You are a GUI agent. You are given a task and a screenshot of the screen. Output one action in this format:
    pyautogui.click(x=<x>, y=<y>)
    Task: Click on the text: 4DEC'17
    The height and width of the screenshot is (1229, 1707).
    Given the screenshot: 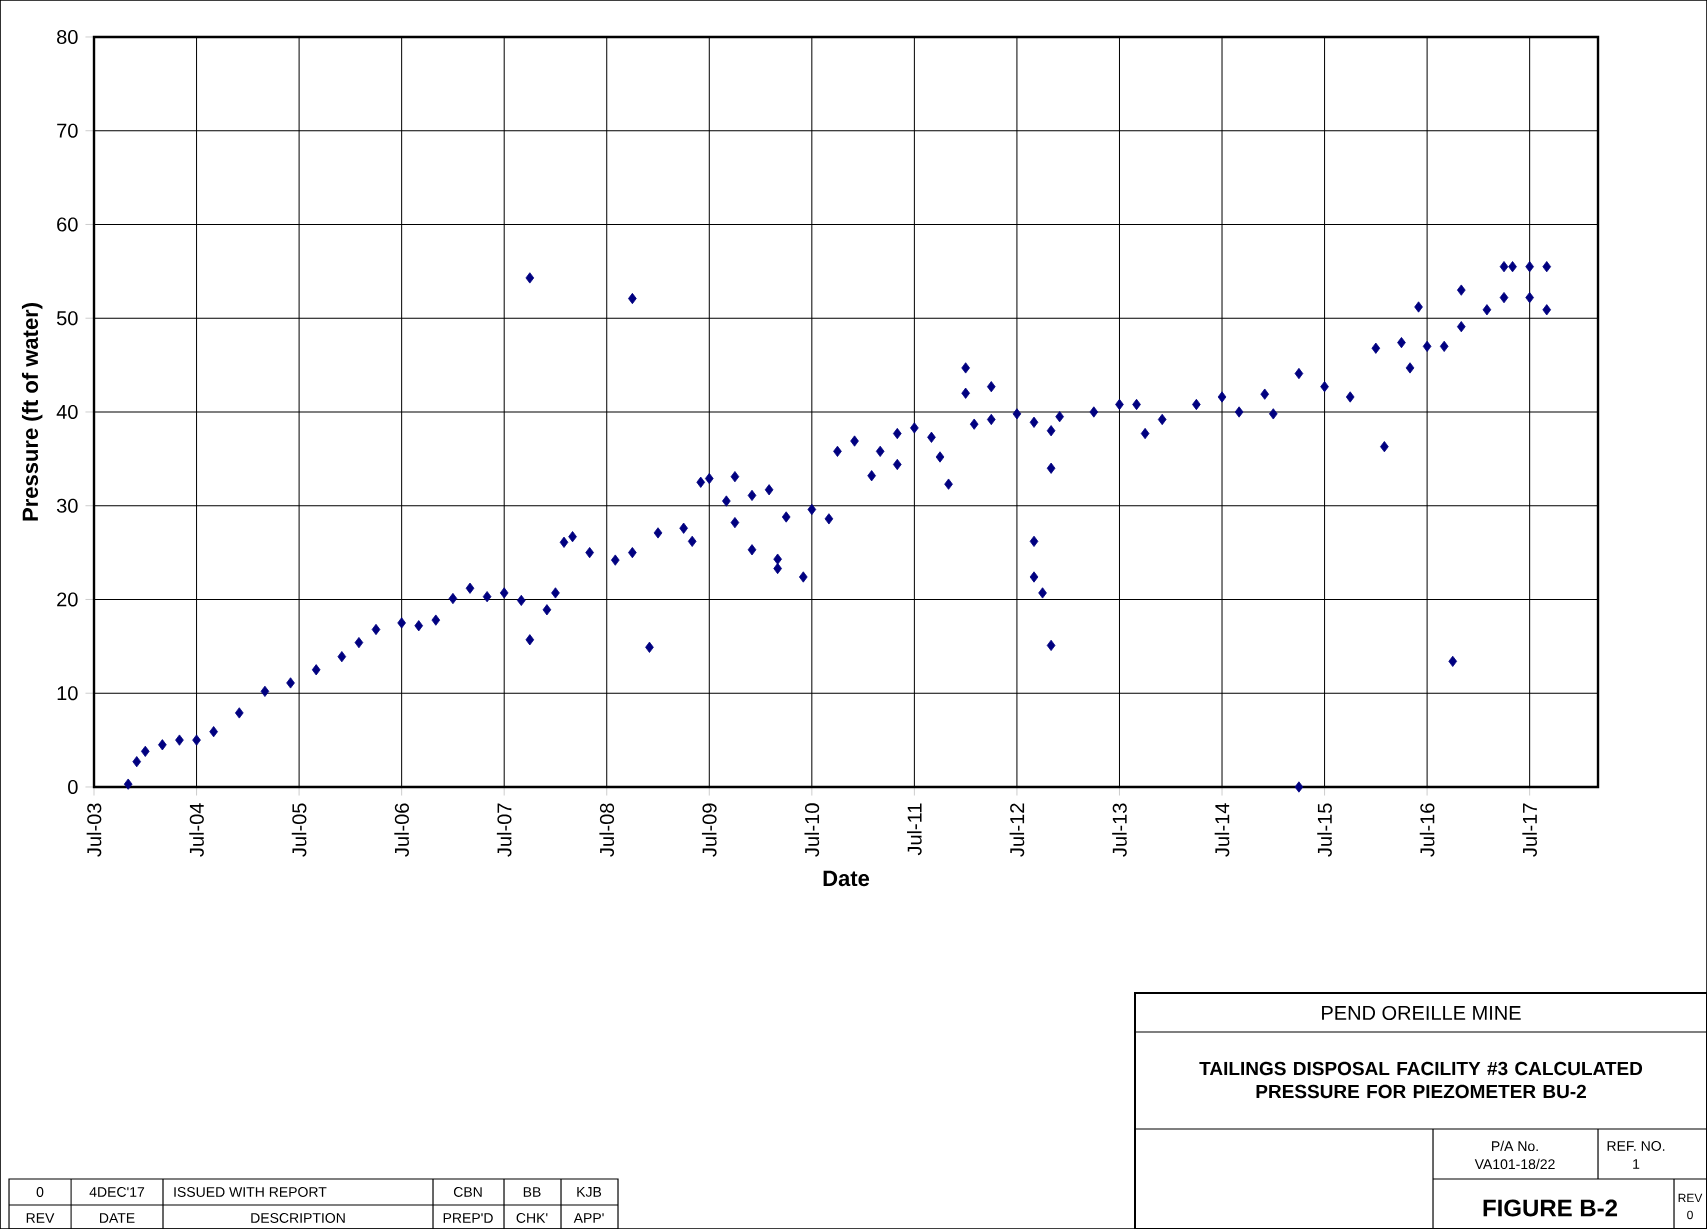 What is the action you would take?
    pyautogui.click(x=117, y=1192)
    